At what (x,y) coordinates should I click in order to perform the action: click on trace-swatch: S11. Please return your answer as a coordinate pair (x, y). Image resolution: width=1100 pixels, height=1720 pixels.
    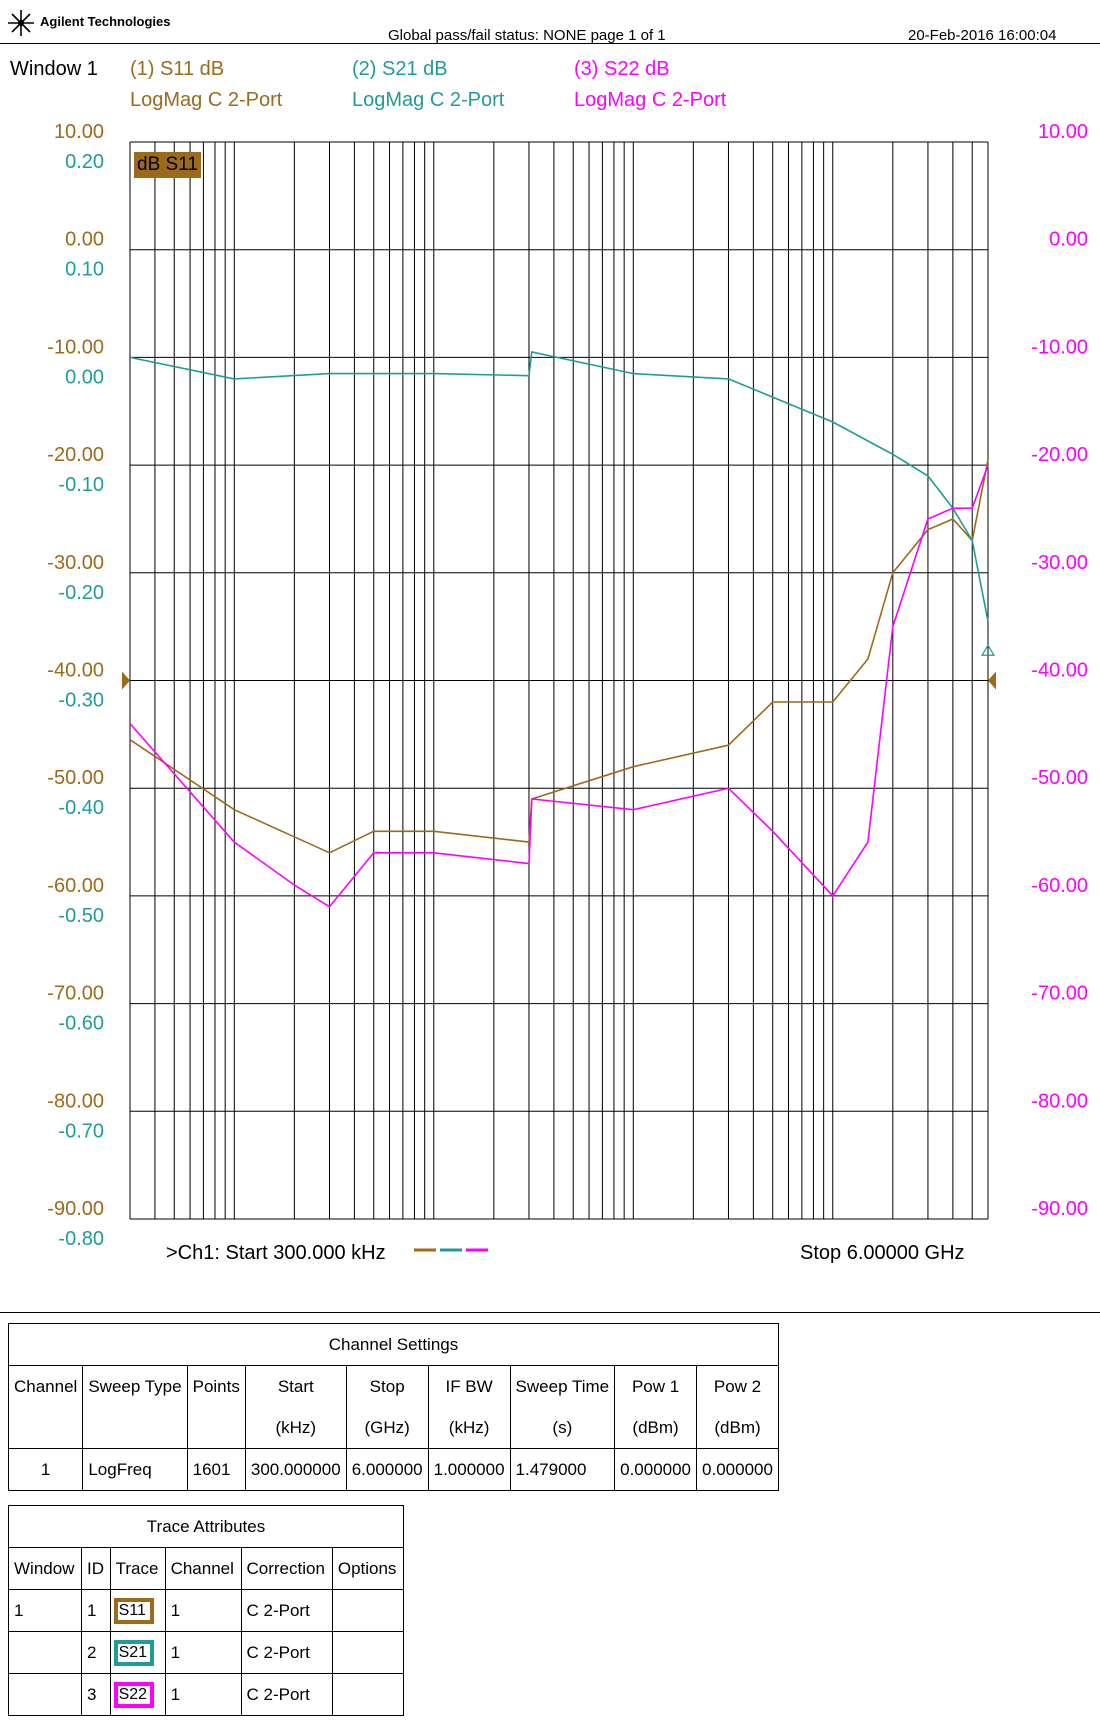
    Looking at the image, I should click on (133, 1610).